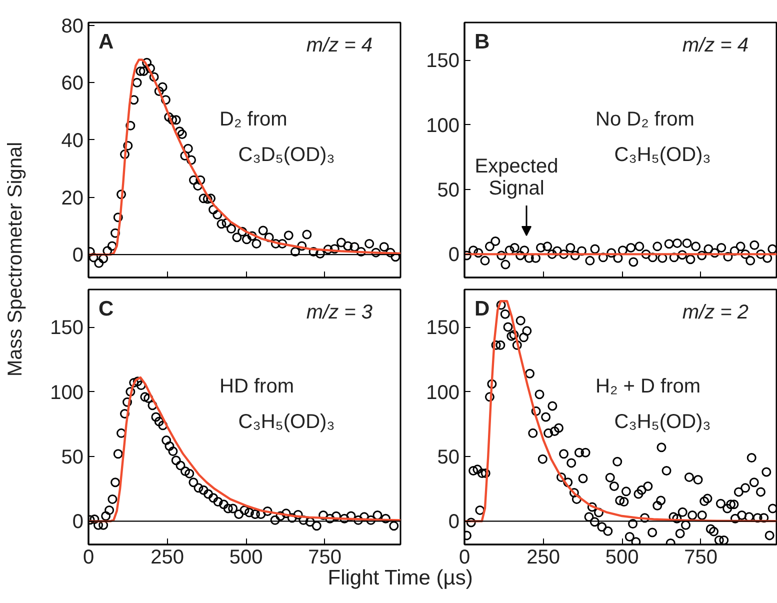 Image resolution: width=777 pixels, height=603 pixels. I want to click on y-axis-title: Mass Spectrometer Signal, so click(15, 259).